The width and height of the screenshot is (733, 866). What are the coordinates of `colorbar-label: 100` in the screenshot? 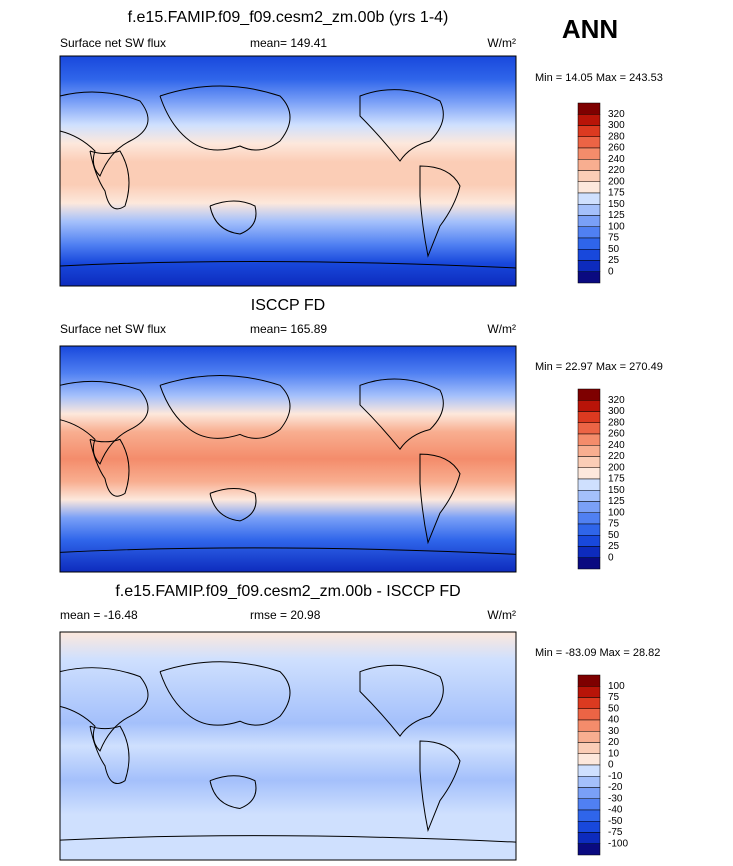 It's located at (616, 226).